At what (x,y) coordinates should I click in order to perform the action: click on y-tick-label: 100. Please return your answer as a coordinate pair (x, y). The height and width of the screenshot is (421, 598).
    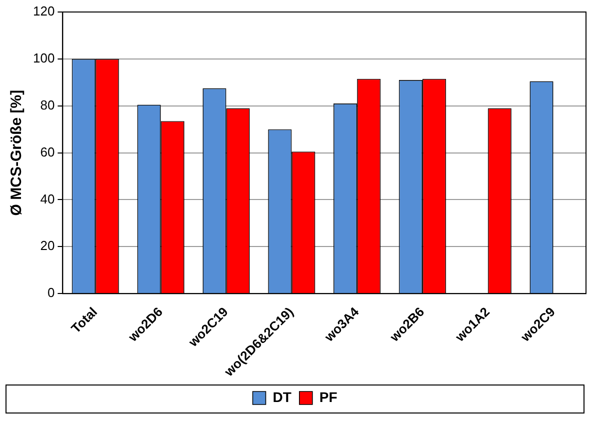
    Looking at the image, I should click on (43, 58).